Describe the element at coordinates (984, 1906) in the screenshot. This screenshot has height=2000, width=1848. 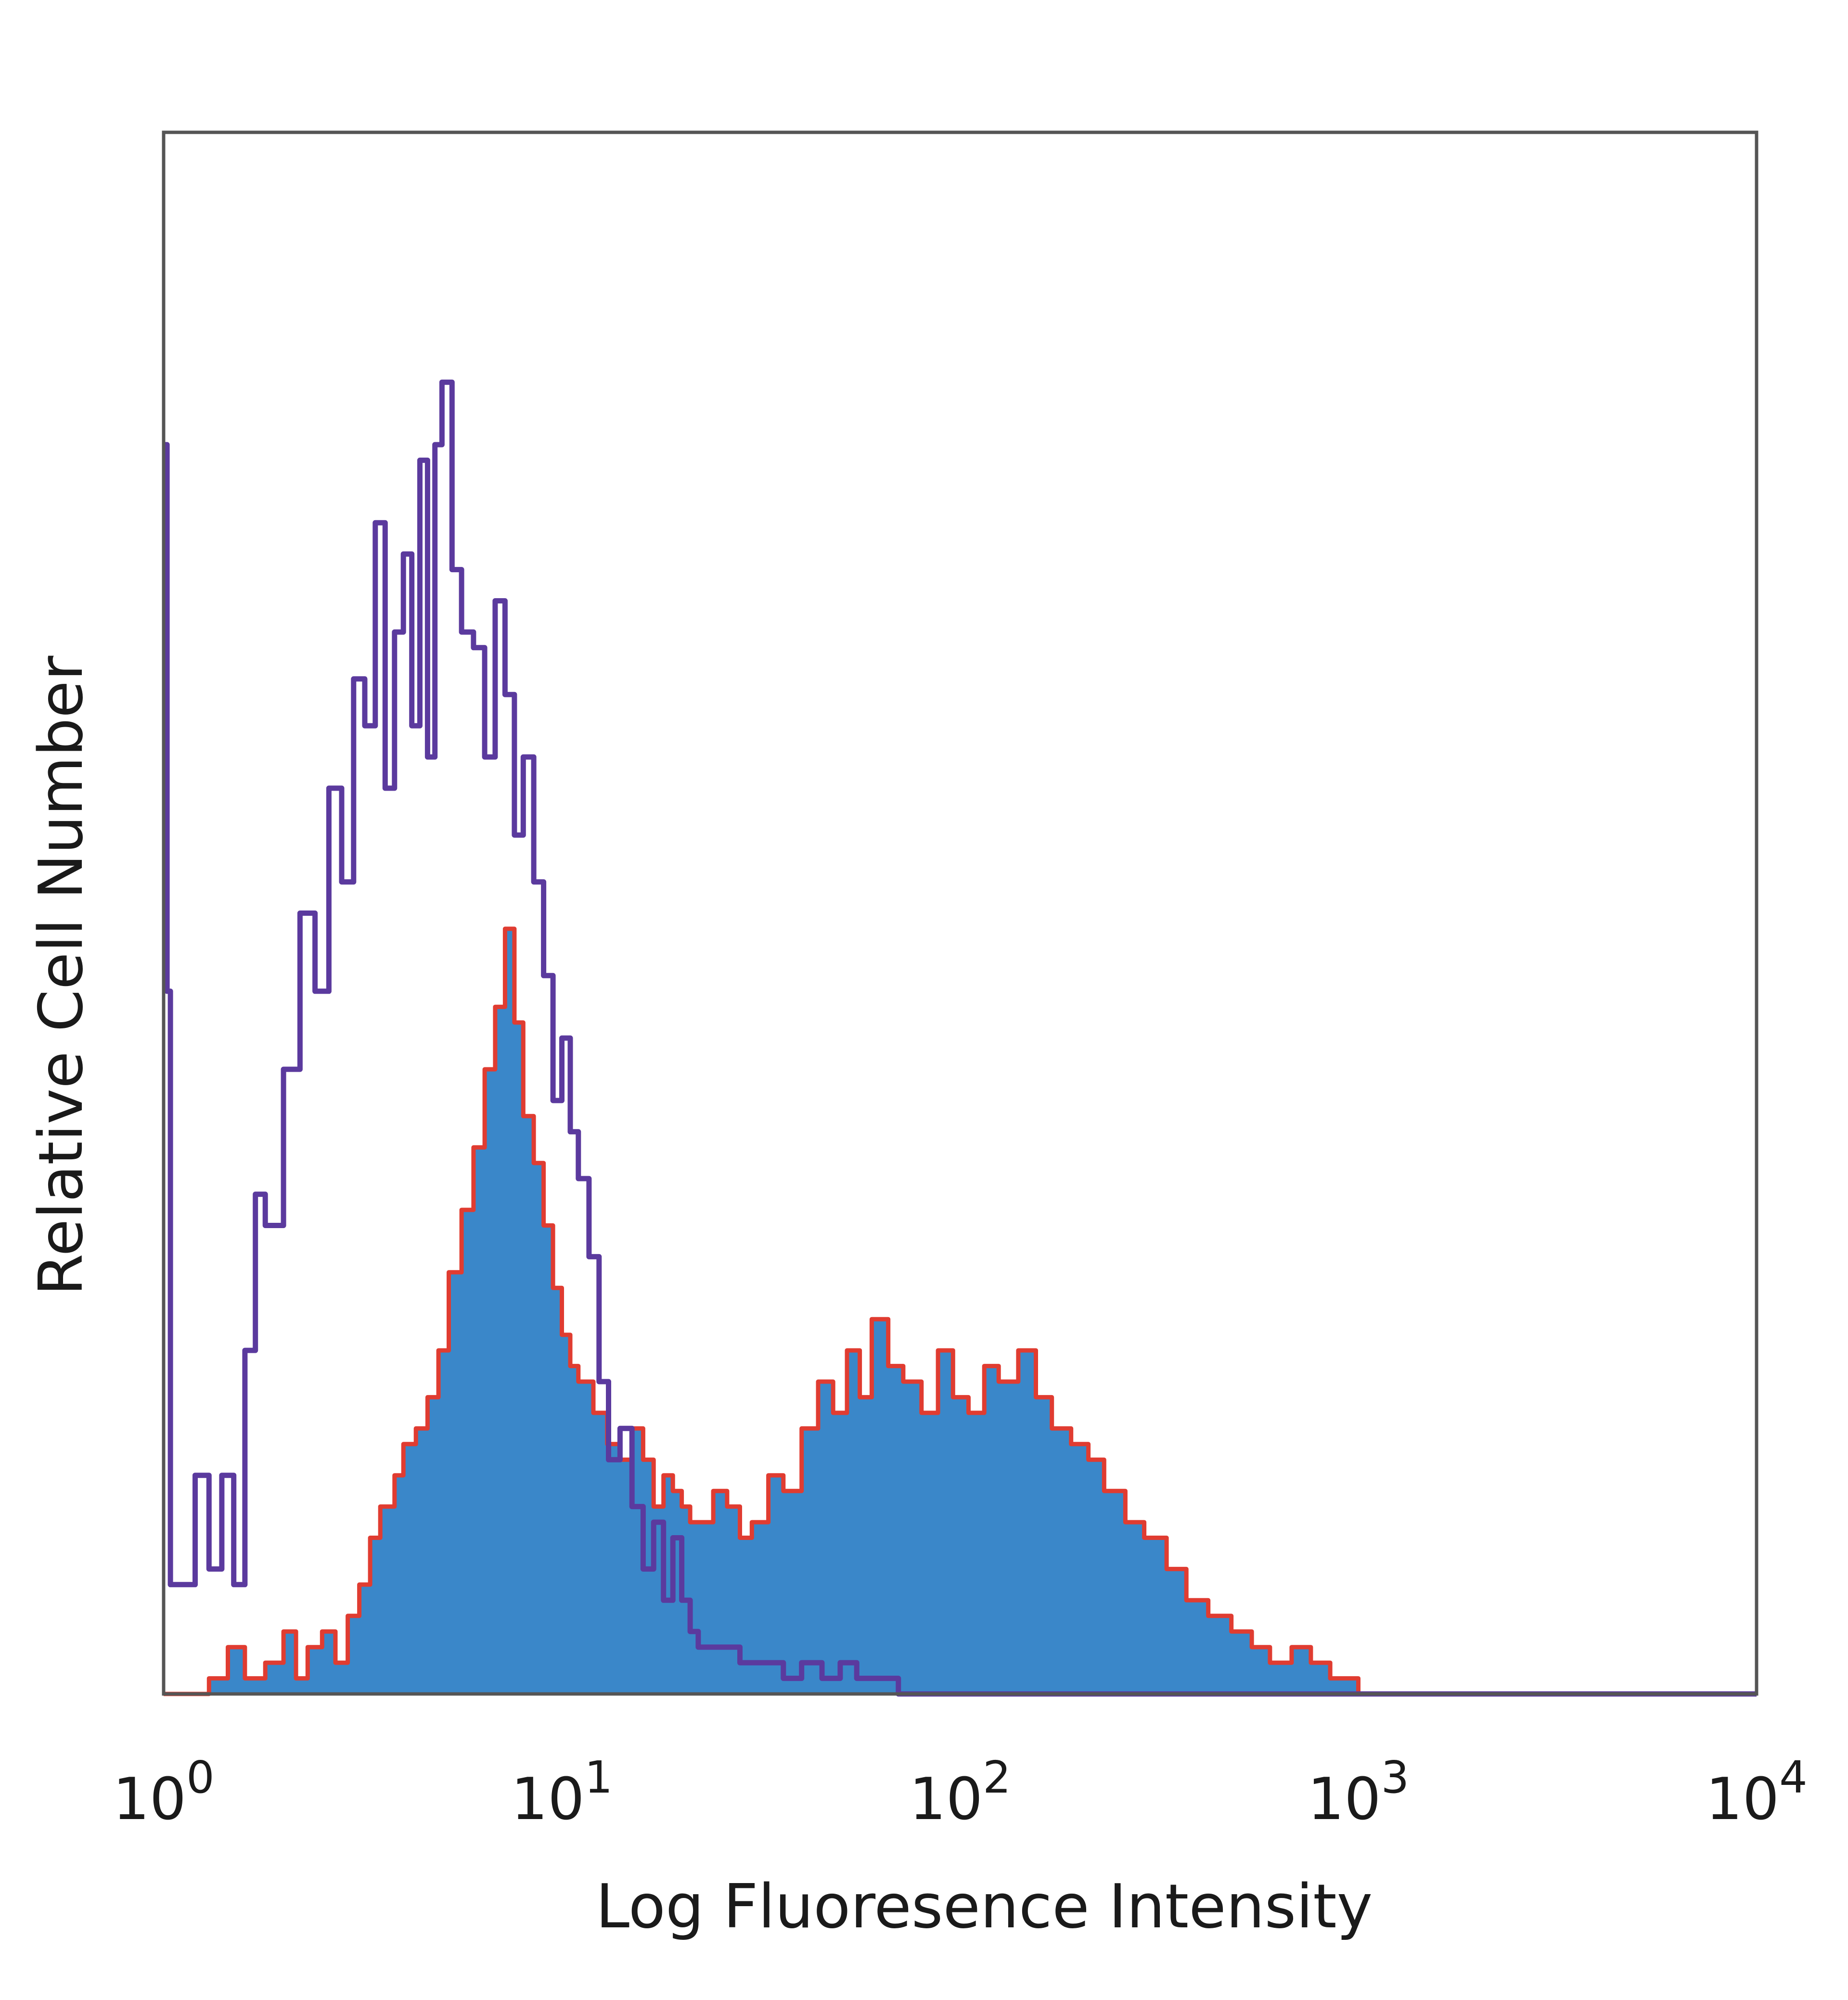
I see `x-axis-title: Log Fluoresence Intensity` at that location.